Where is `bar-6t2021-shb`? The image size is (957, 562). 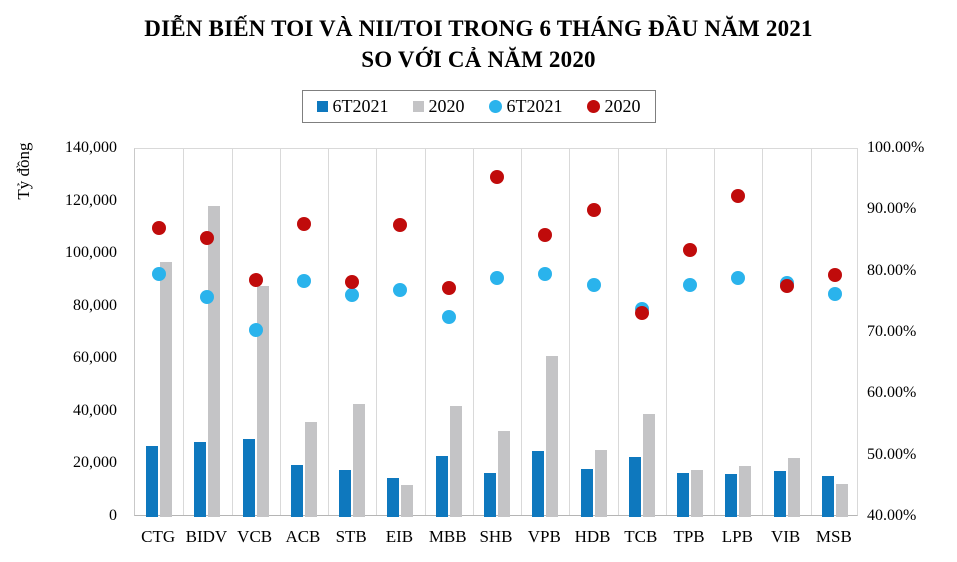 bar-6t2021-shb is located at coordinates (490, 494).